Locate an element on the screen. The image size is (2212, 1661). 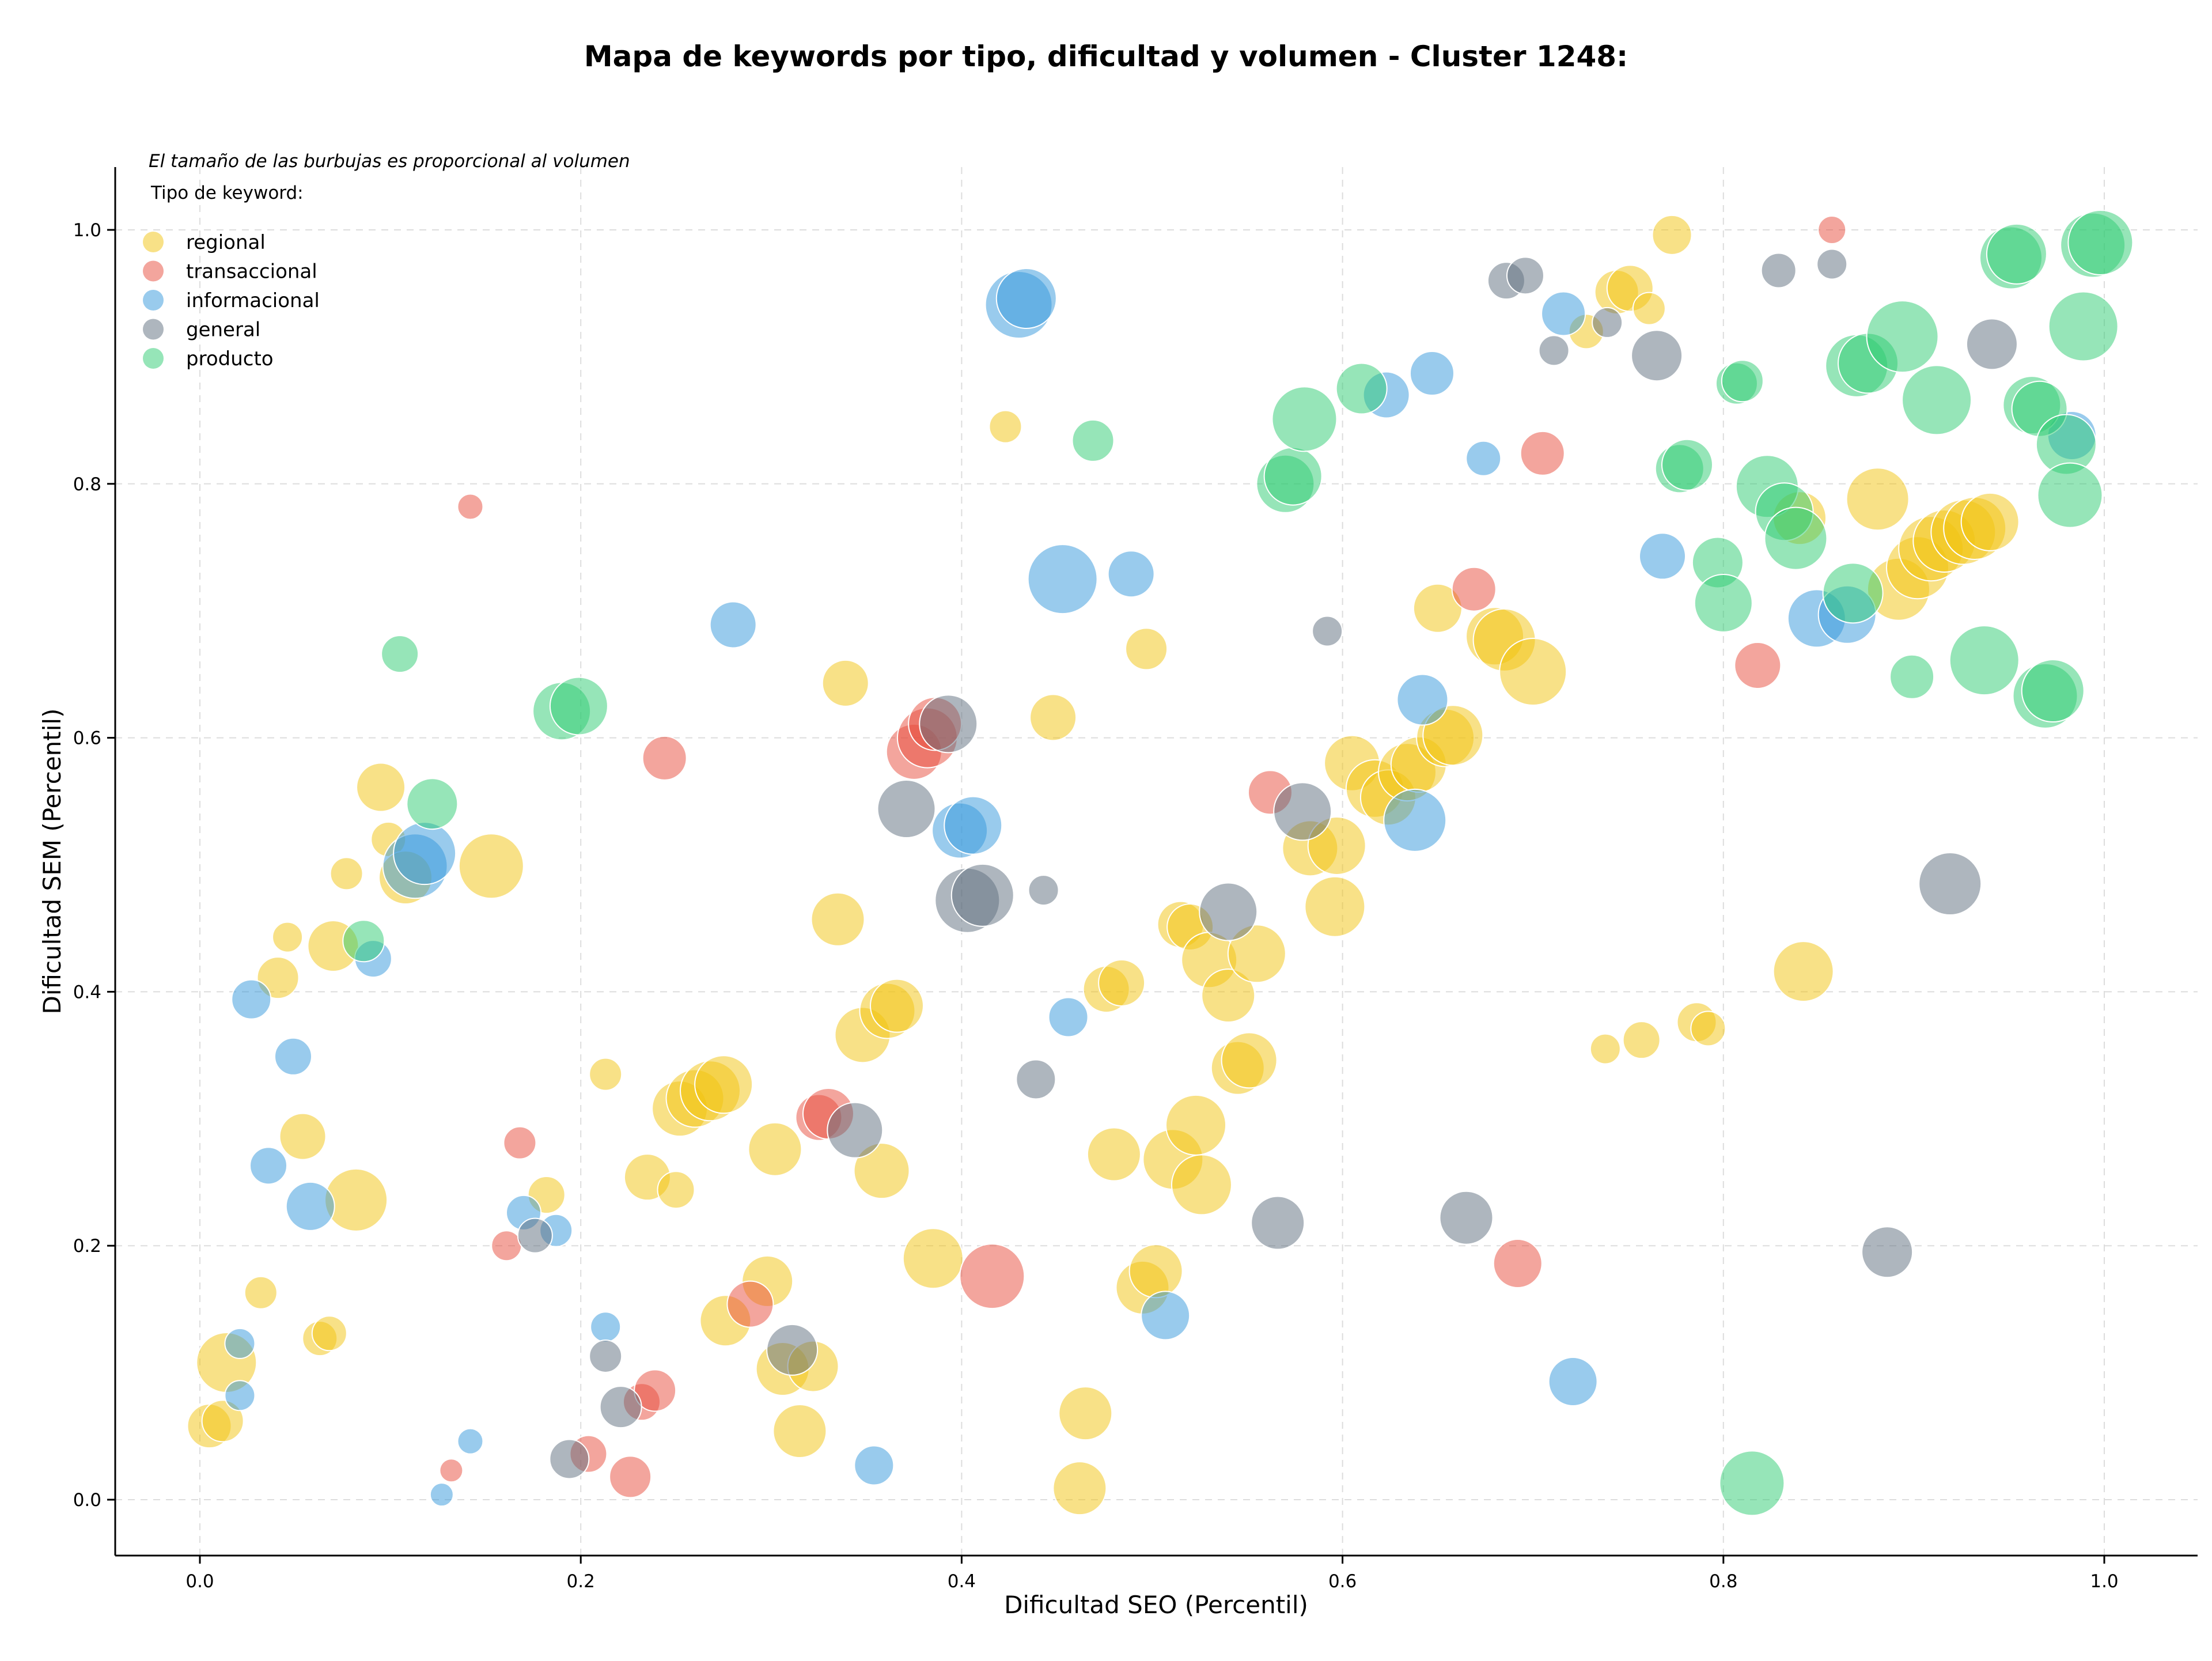
legend-item-informacional: informacional is located at coordinates (231, 300).